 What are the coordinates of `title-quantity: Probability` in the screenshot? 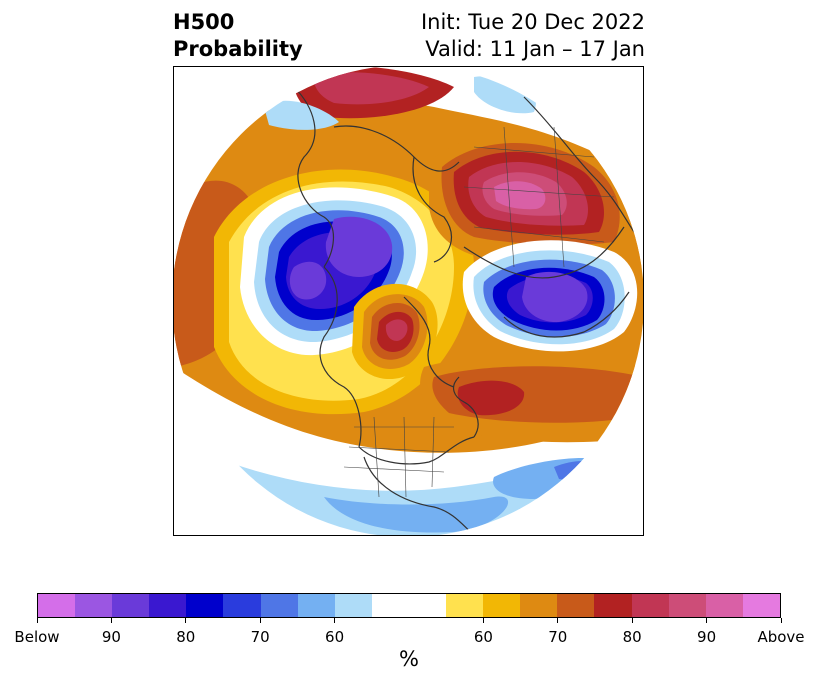 It's located at (238, 49).